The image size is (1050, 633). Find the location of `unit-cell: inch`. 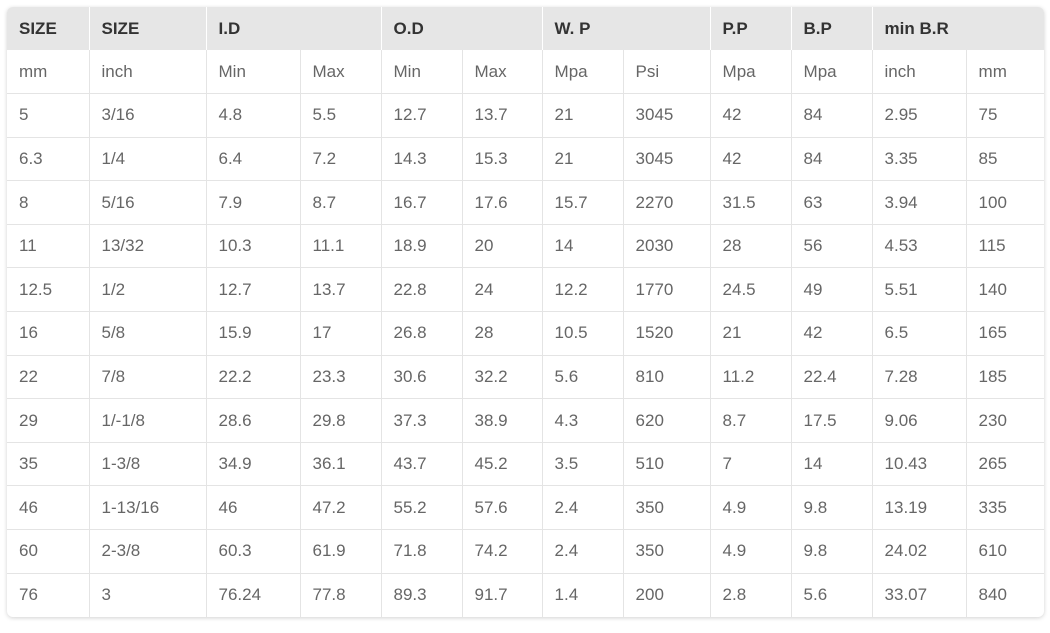

unit-cell: inch is located at coordinates (919, 72).